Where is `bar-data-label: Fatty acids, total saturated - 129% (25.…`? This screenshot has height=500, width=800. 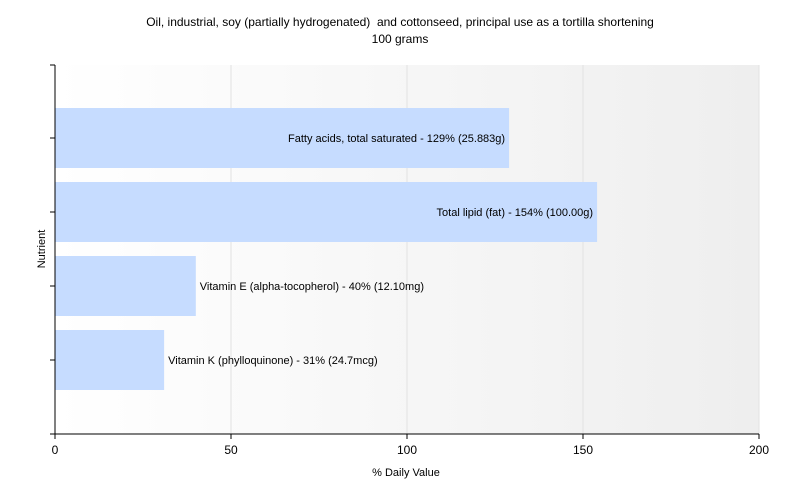
bar-data-label: Fatty acids, total saturated - 129% (25.… is located at coordinates (396, 139).